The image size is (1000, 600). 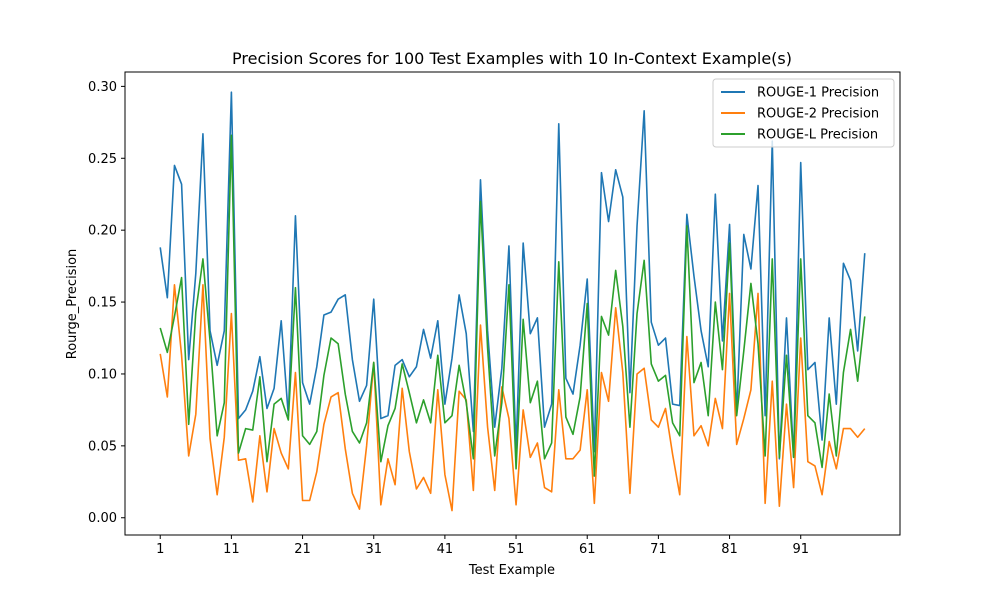 I want to click on y-tick-label: 0.25, so click(x=102, y=159).